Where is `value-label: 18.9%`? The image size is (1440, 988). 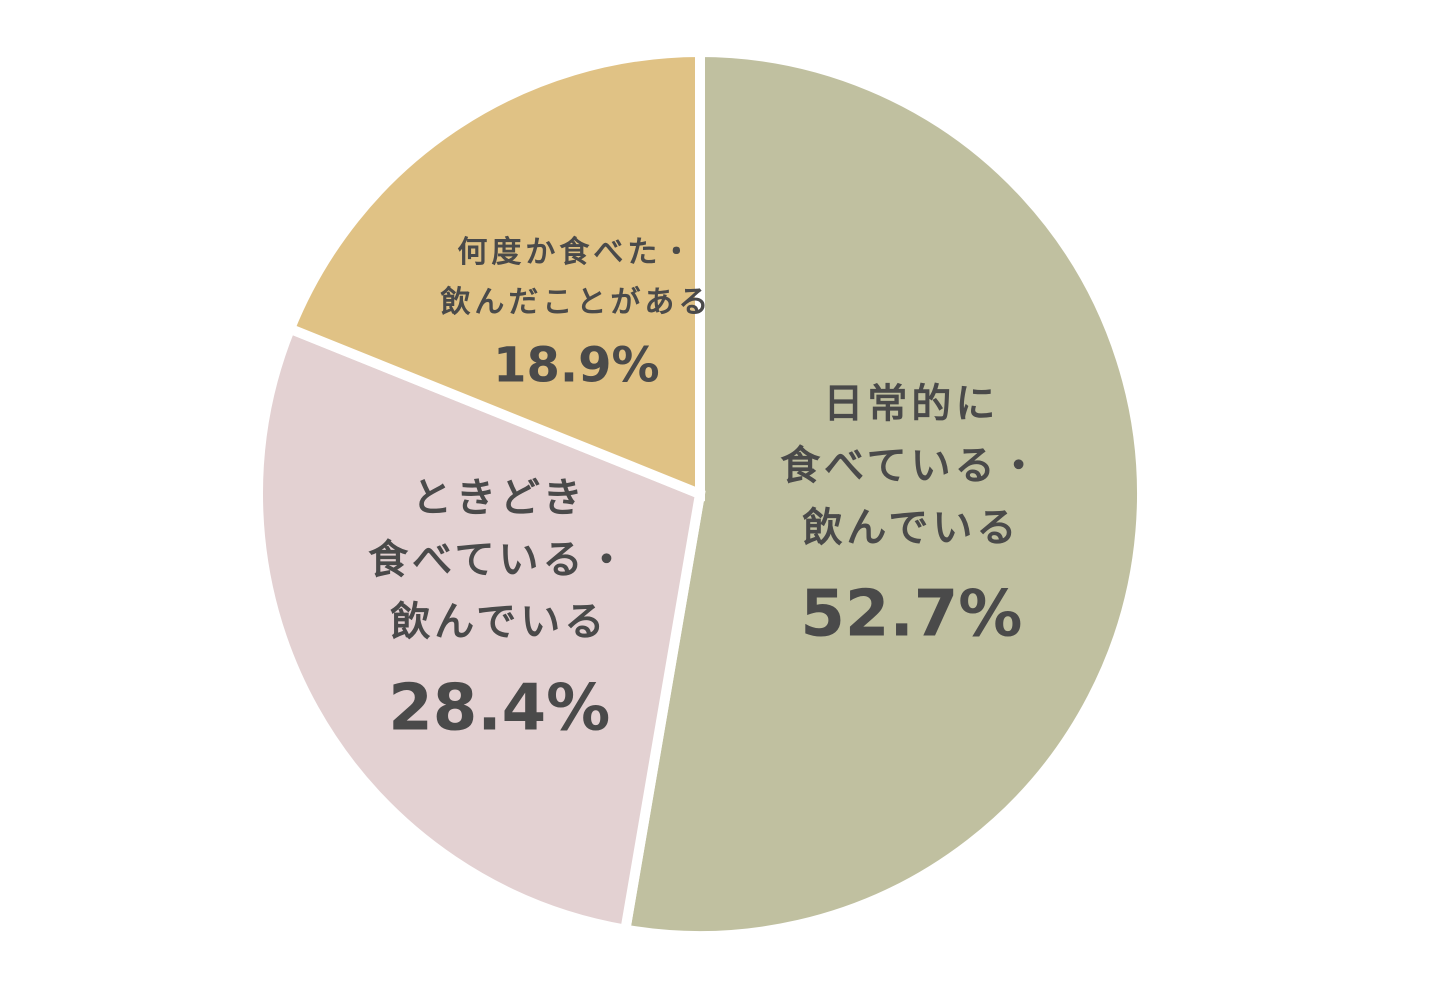 value-label: 18.9% is located at coordinates (576, 365).